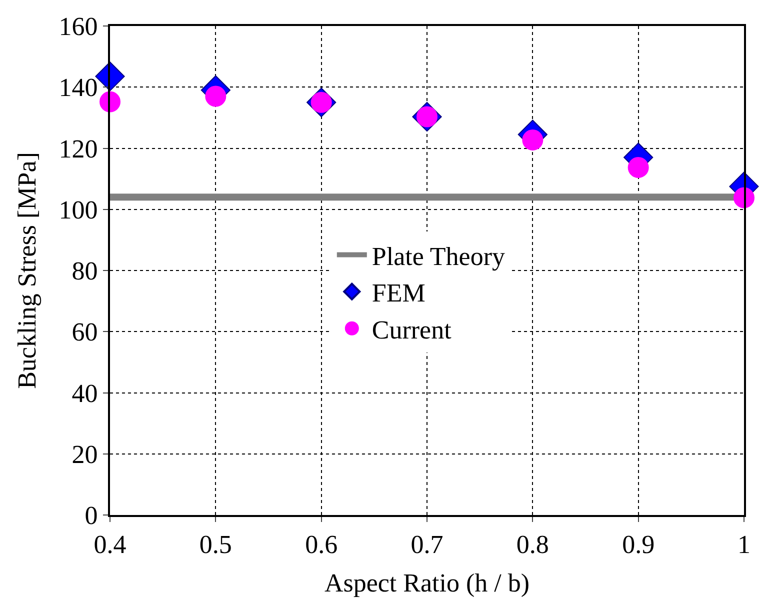 This screenshot has height=615, width=764. Describe the element at coordinates (427, 545) in the screenshot. I see `x-tick-label: 0.7` at that location.